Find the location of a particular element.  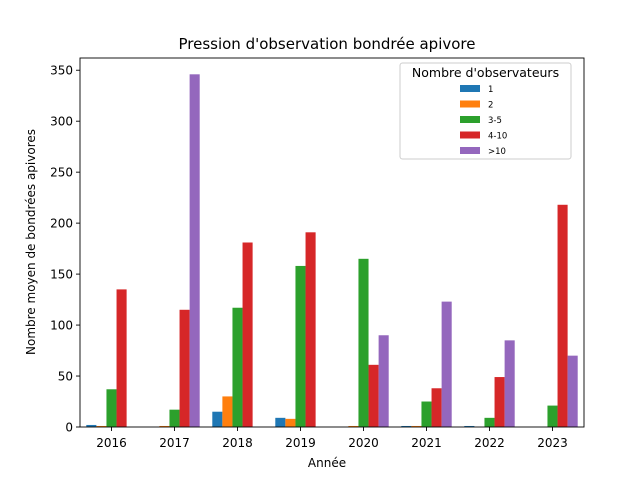

legend-entry: 1 is located at coordinates (490, 90).